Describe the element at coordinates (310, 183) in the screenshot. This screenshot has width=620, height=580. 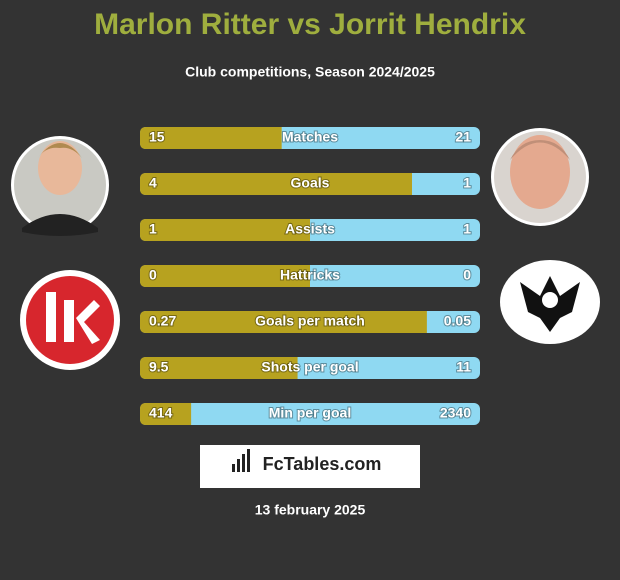
I see `stat-label: Goals` at that location.